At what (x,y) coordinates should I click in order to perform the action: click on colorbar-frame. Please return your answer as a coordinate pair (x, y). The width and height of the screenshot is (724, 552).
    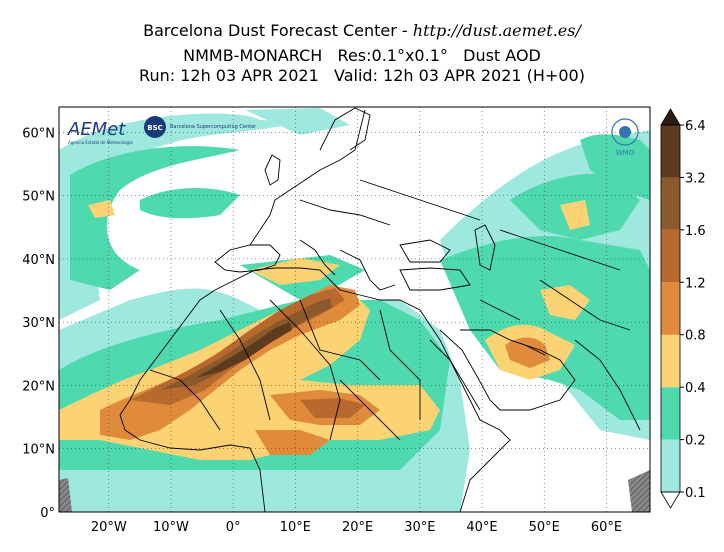
    Looking at the image, I should click on (670, 308).